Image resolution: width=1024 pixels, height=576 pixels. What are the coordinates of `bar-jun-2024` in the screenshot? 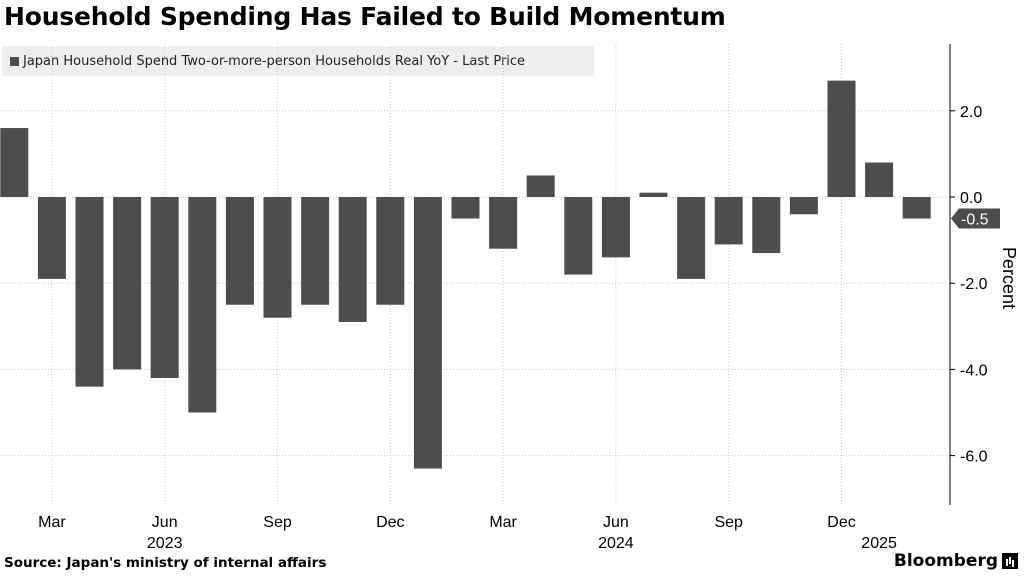 It's located at (615, 227).